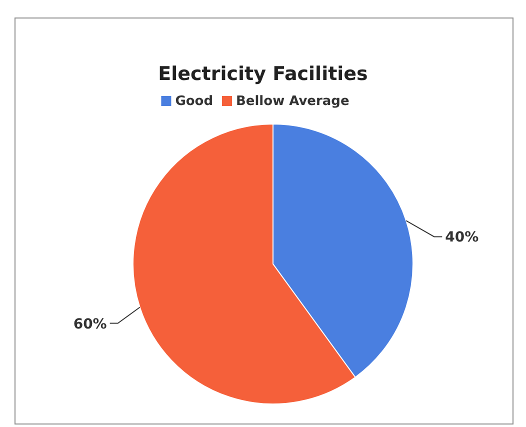  I want to click on legend-label: Bellow Average, so click(293, 101).